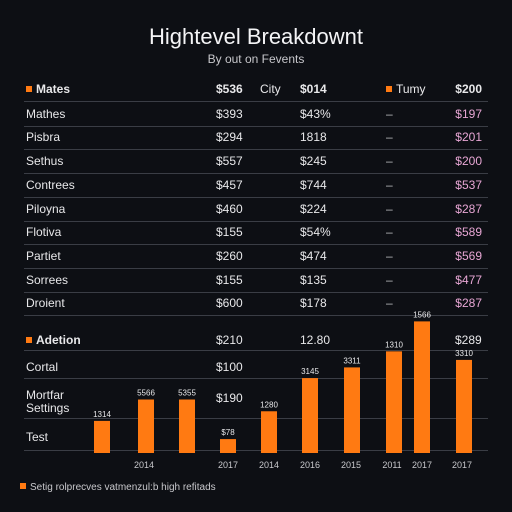 This screenshot has width=512, height=512. Describe the element at coordinates (256, 303) in the screenshot. I see `table-row: Droient $600 $178 – $287` at that location.